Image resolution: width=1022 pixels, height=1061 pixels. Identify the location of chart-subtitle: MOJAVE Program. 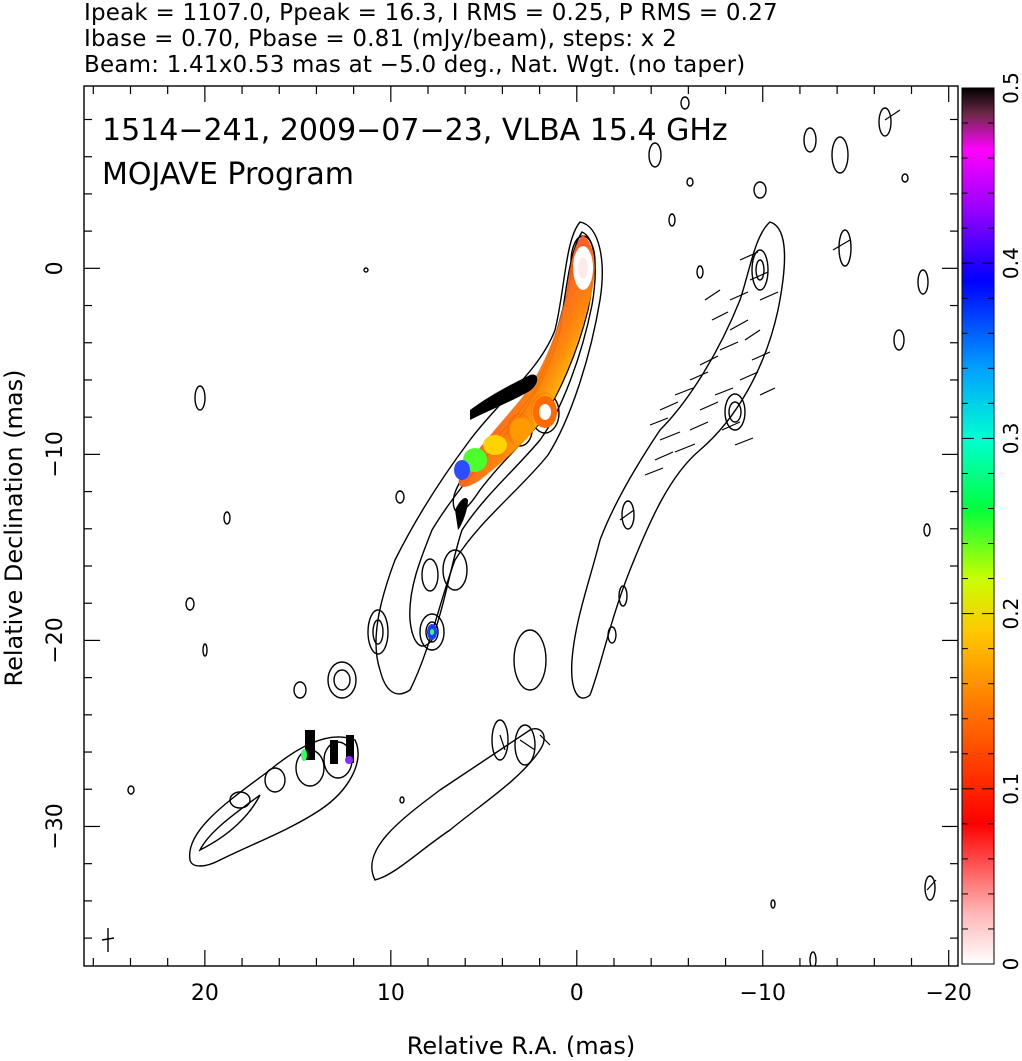
(228, 174).